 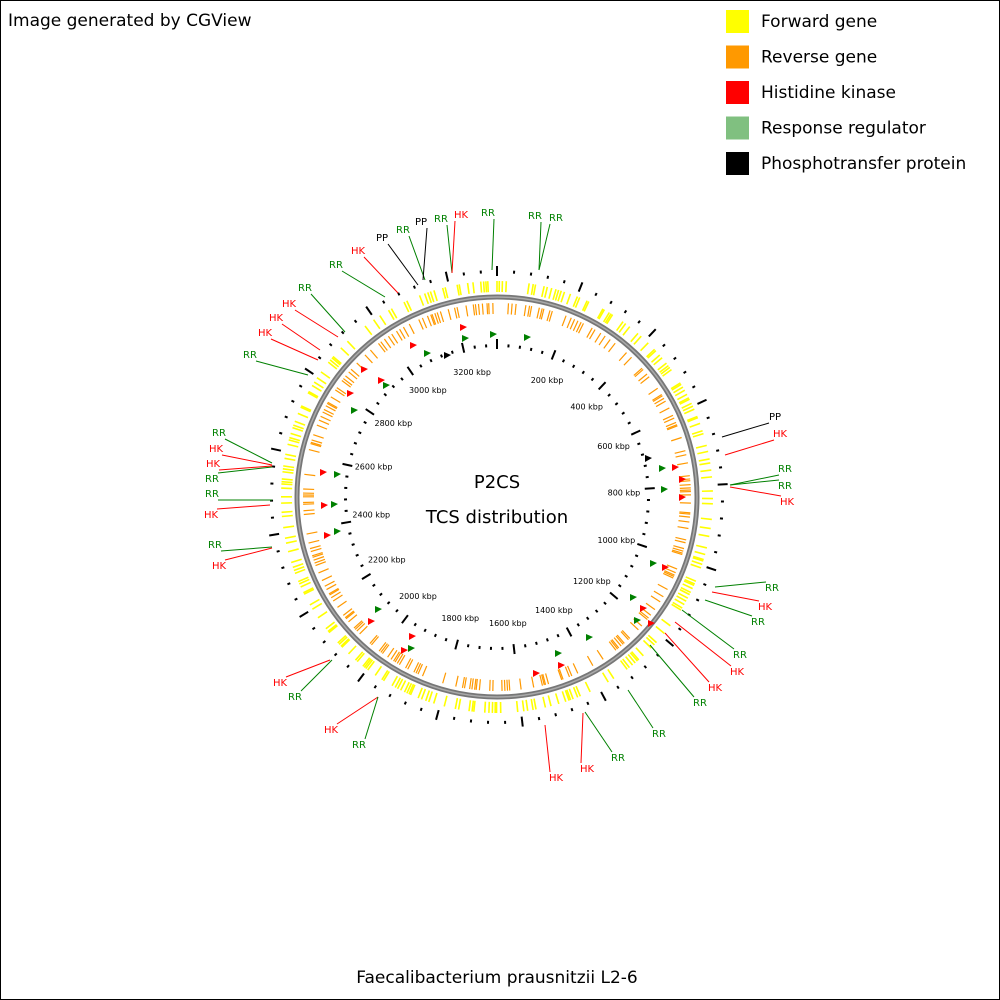 What do you see at coordinates (586, 407) in the screenshot?
I see `scale-label: 400 kbp` at bounding box center [586, 407].